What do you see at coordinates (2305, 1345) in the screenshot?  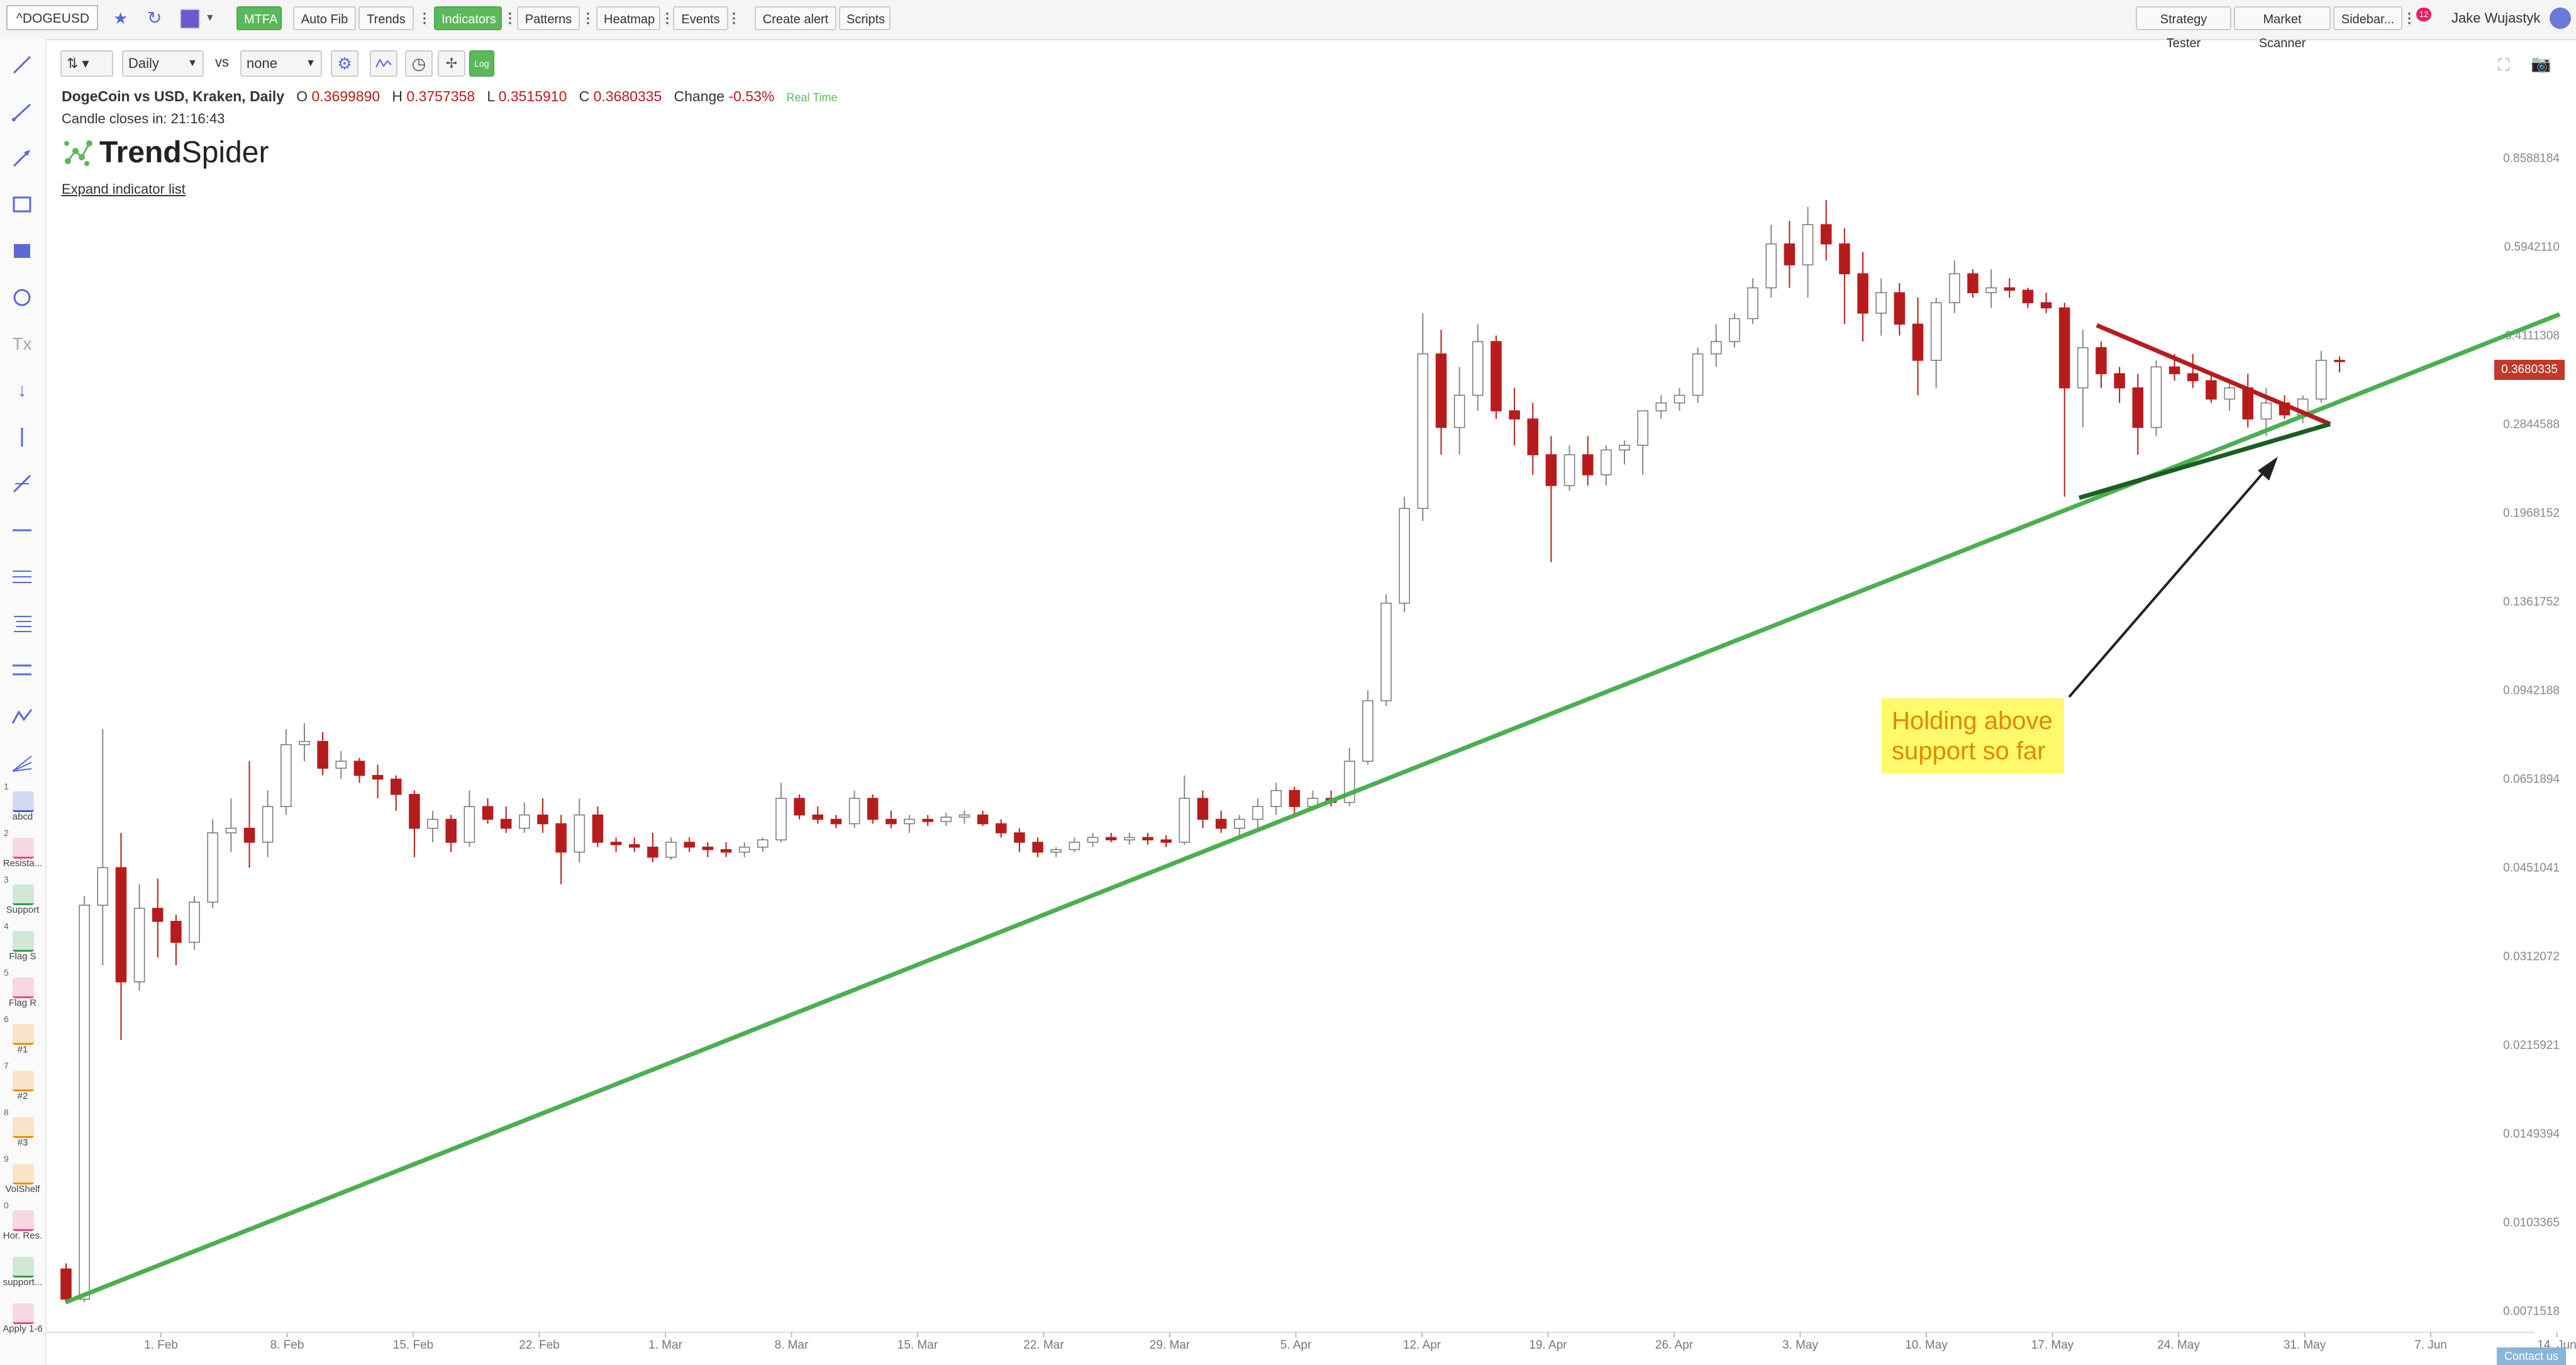 I see `x-tick-label: 31. May` at bounding box center [2305, 1345].